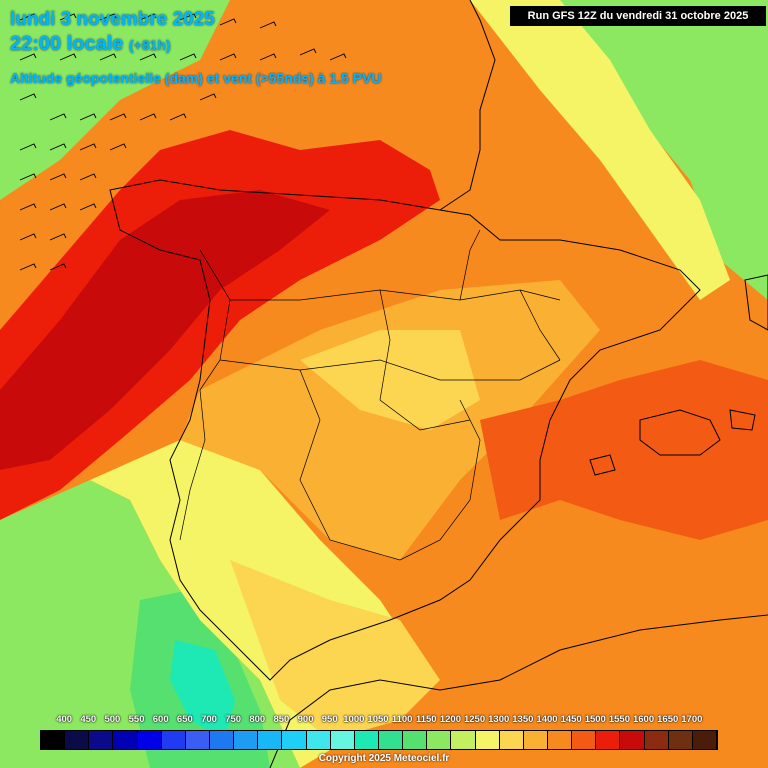 The height and width of the screenshot is (768, 768). What do you see at coordinates (499, 719) in the screenshot?
I see `legend-label: 1300` at bounding box center [499, 719].